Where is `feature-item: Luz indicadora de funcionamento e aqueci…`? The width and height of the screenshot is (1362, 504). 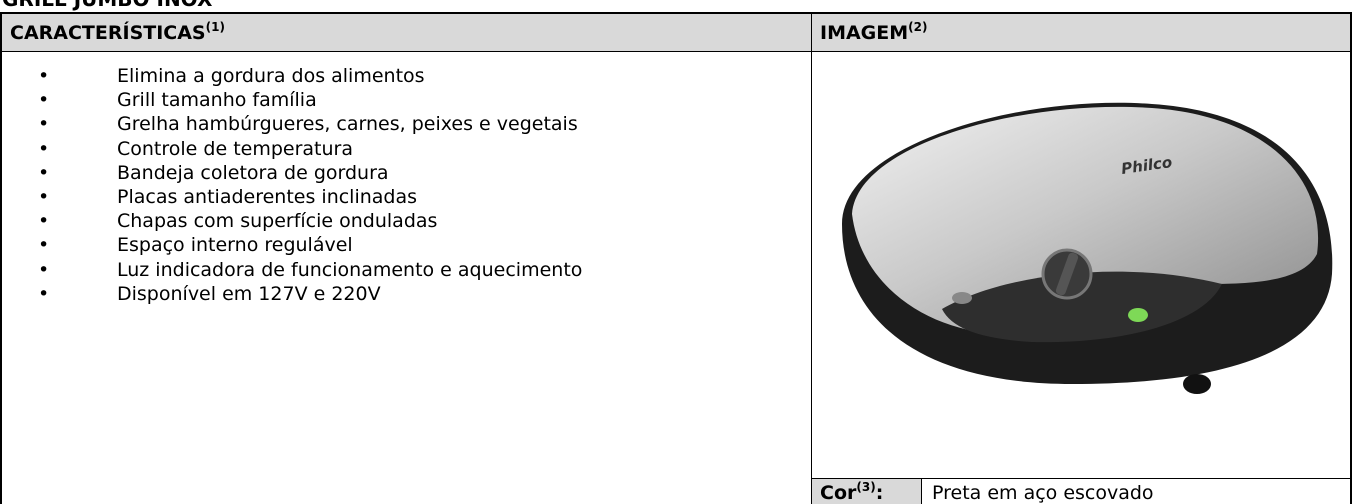 feature-item: Luz indicadora de funcionamento e aqueci… is located at coordinates (292, 270).